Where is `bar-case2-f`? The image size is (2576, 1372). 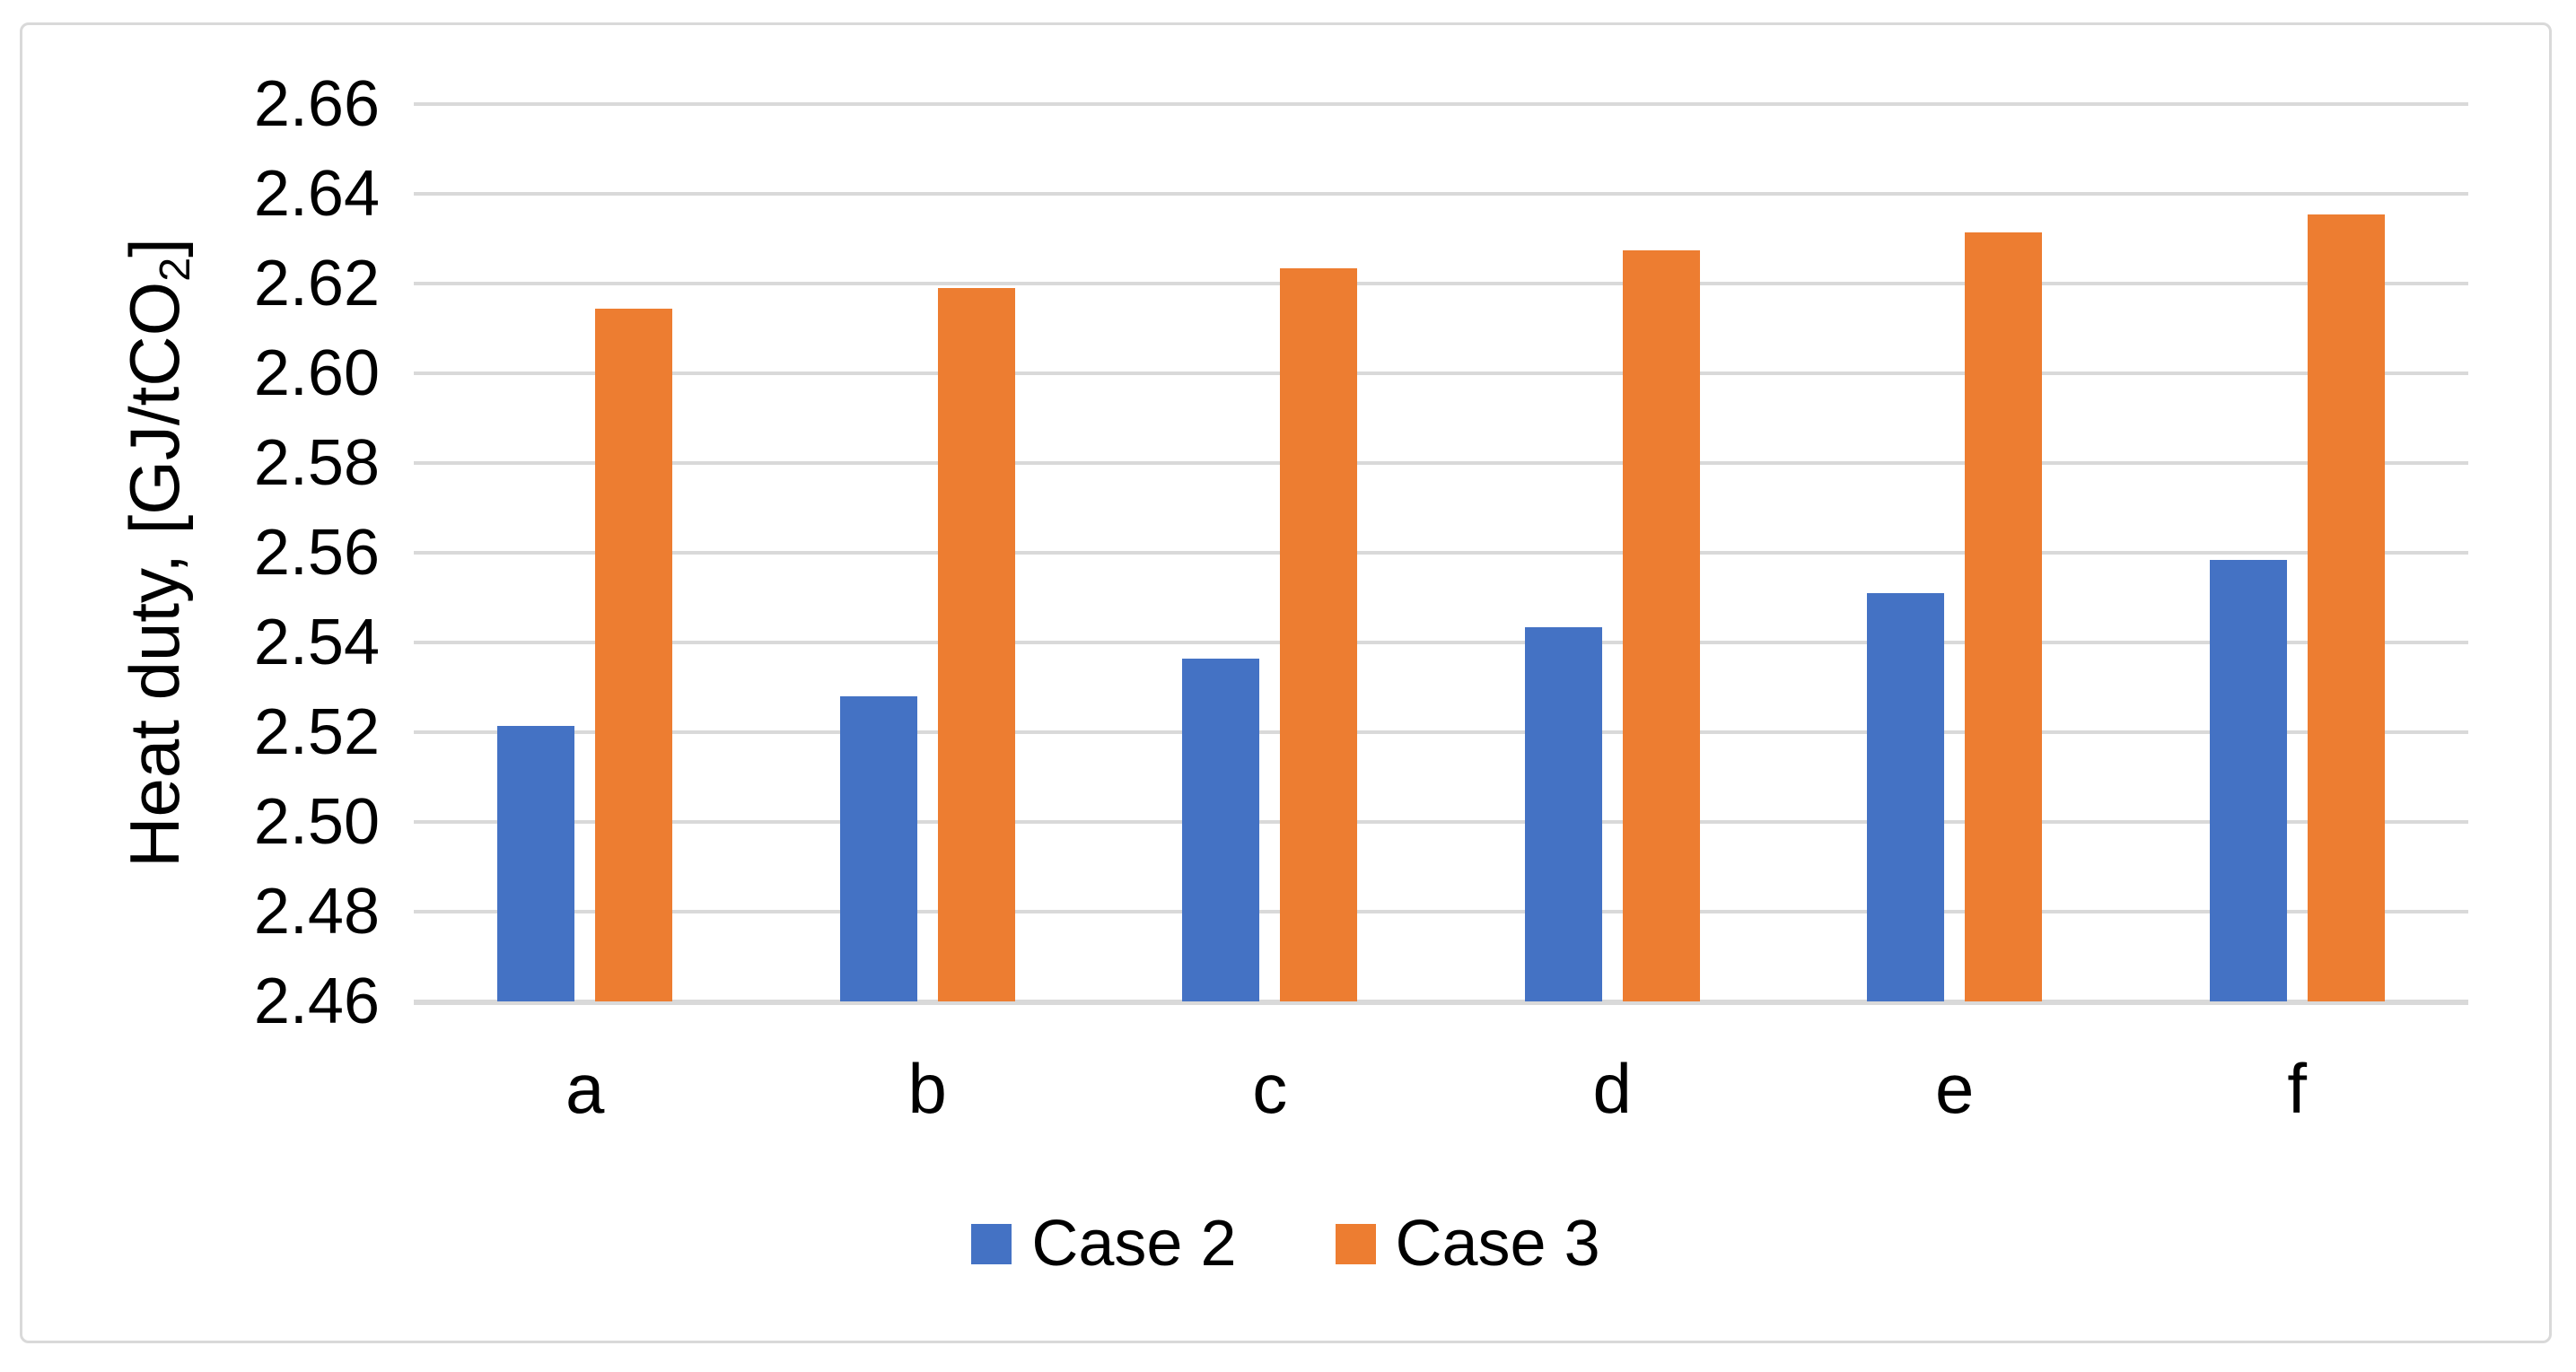 bar-case2-f is located at coordinates (2248, 780).